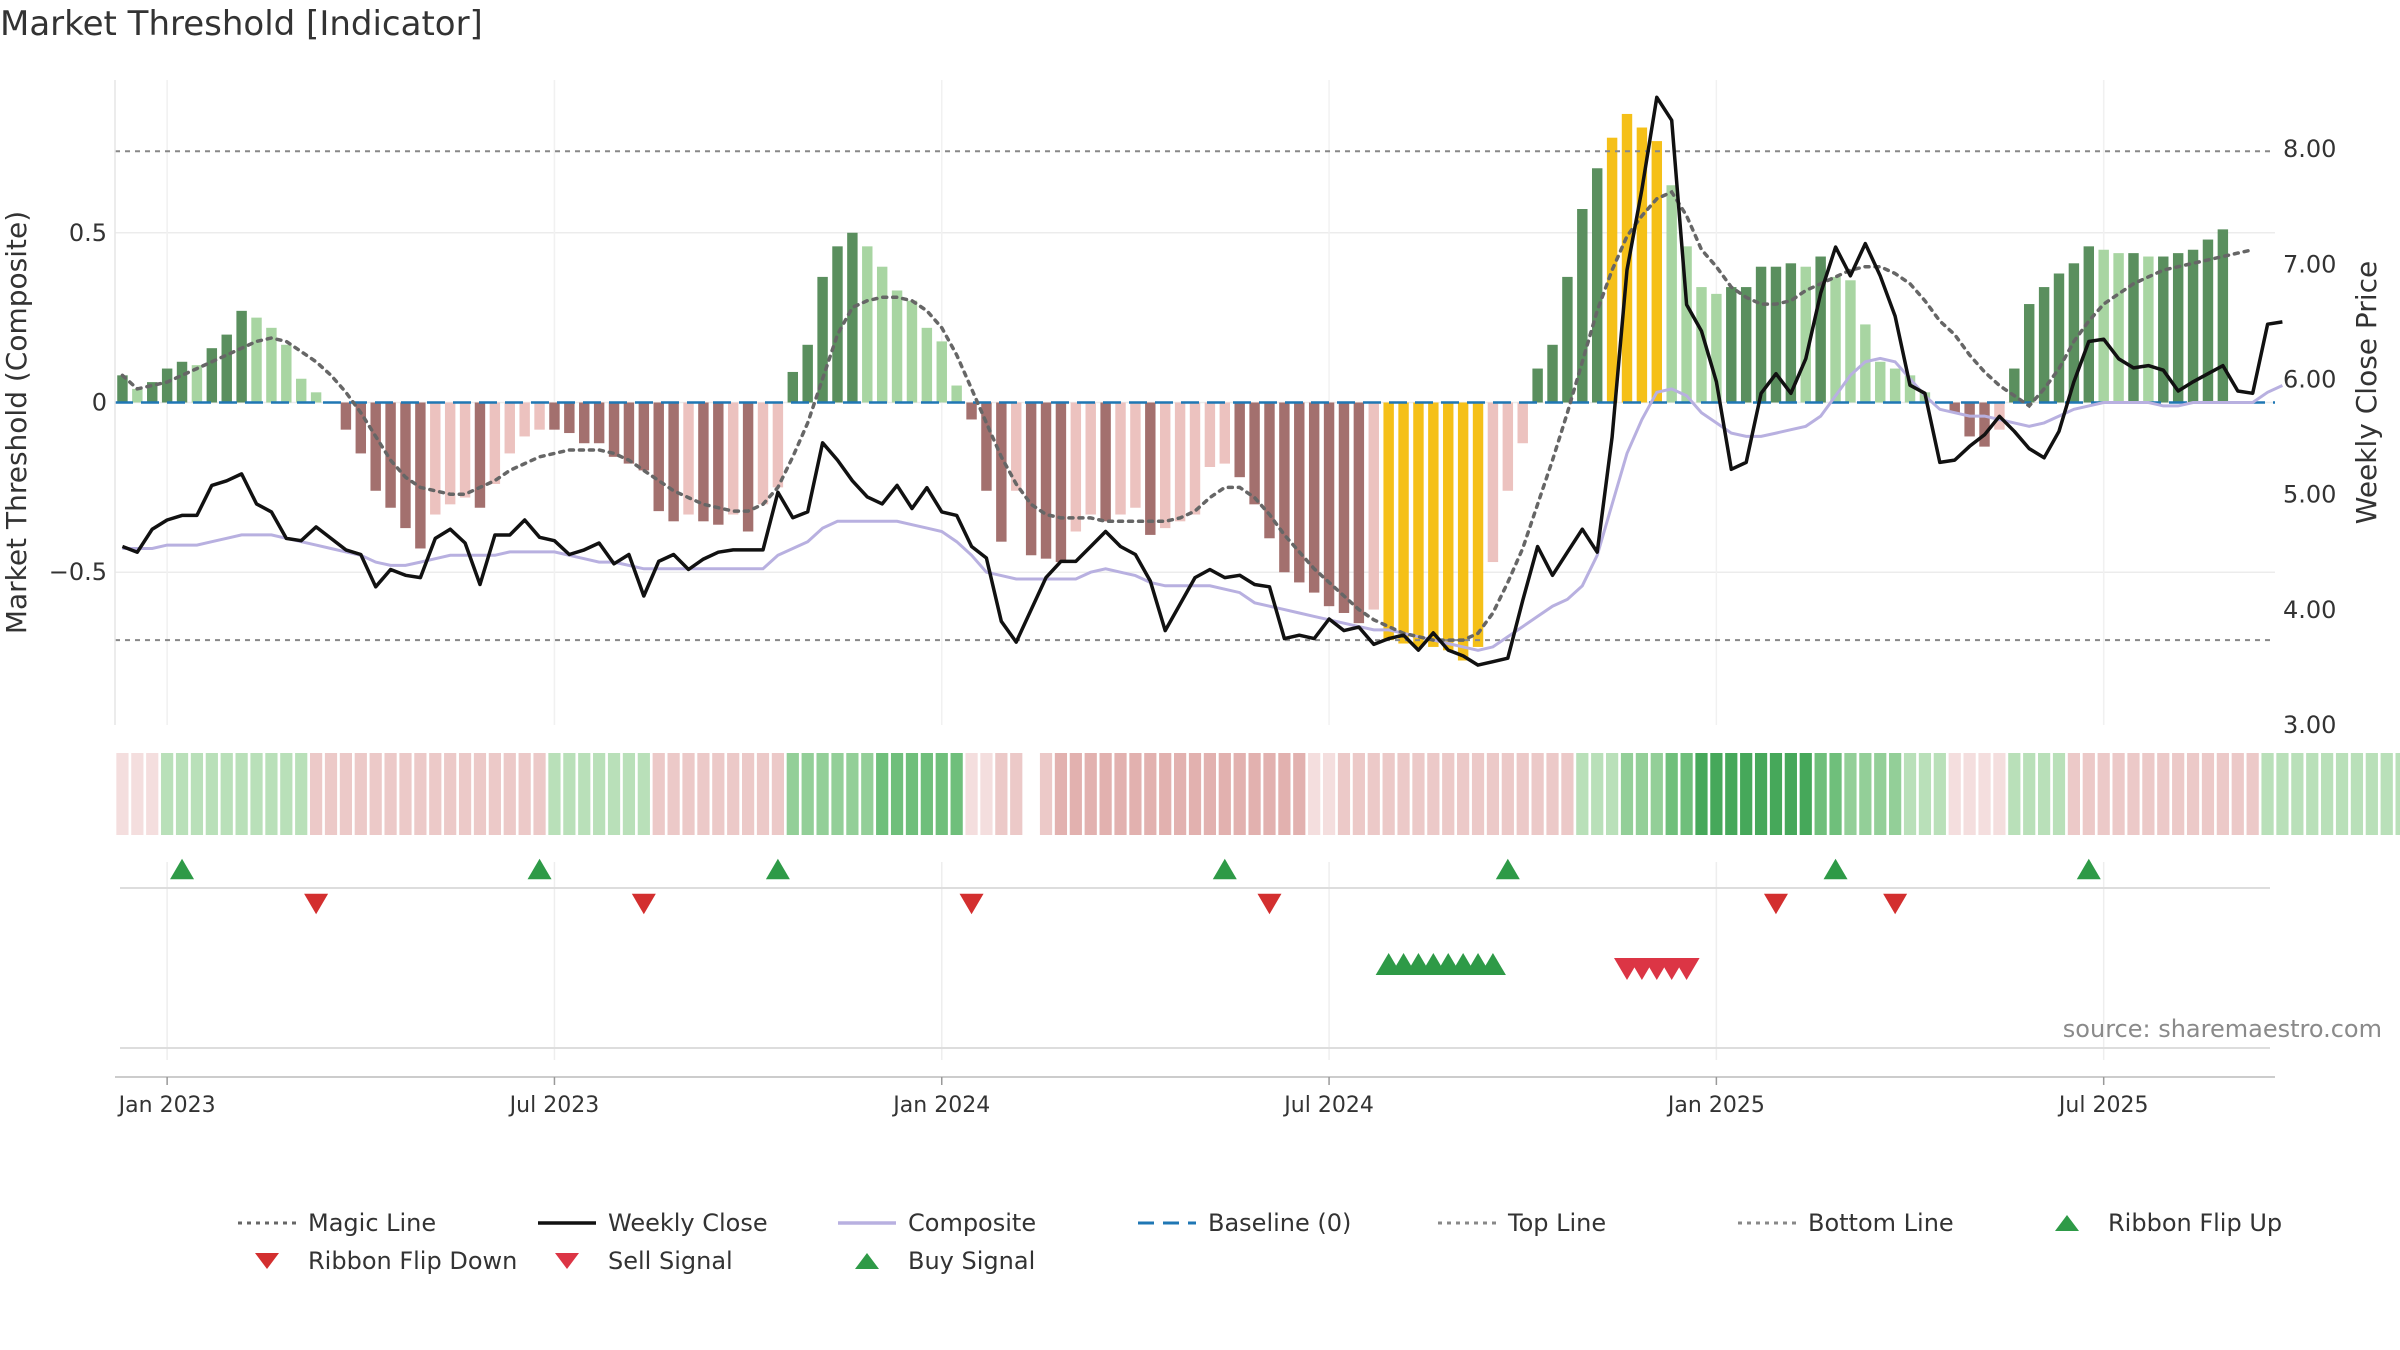 This screenshot has height=1350, width=2400. I want to click on x-tick-label: Jan 2025, so click(1715, 1105).